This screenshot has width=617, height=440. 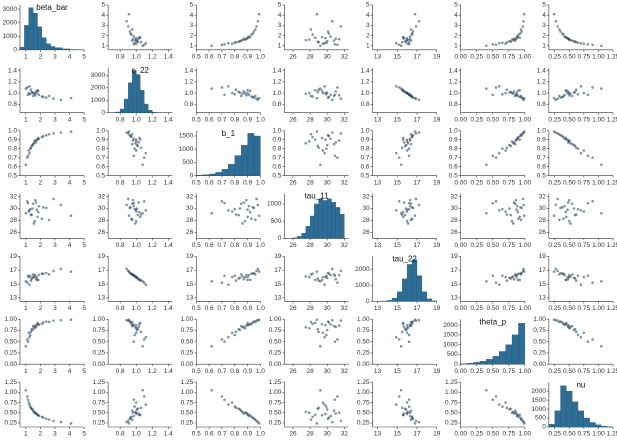 What do you see at coordinates (15, 50) in the screenshot?
I see `y-tick-label: 0` at bounding box center [15, 50].